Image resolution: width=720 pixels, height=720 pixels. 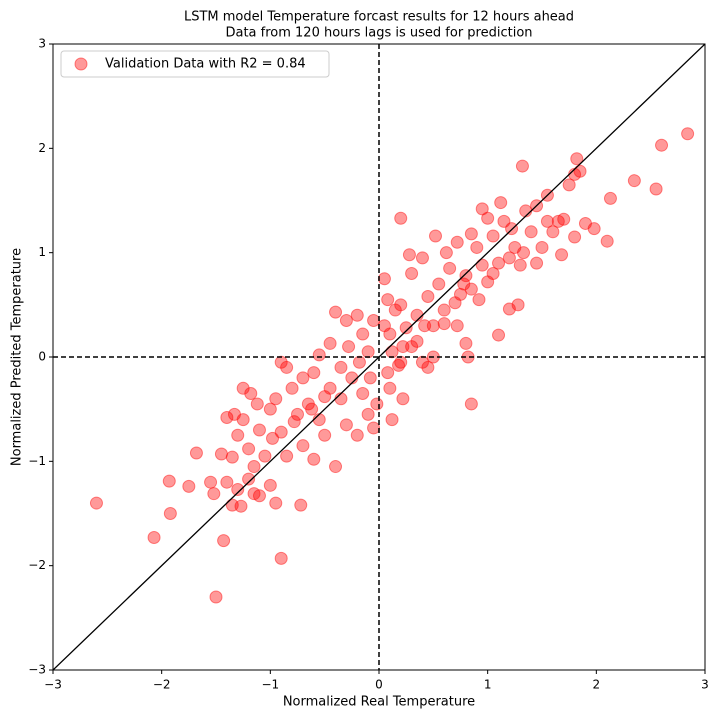 What do you see at coordinates (379, 685) in the screenshot?
I see `x-tick-label: 0` at bounding box center [379, 685].